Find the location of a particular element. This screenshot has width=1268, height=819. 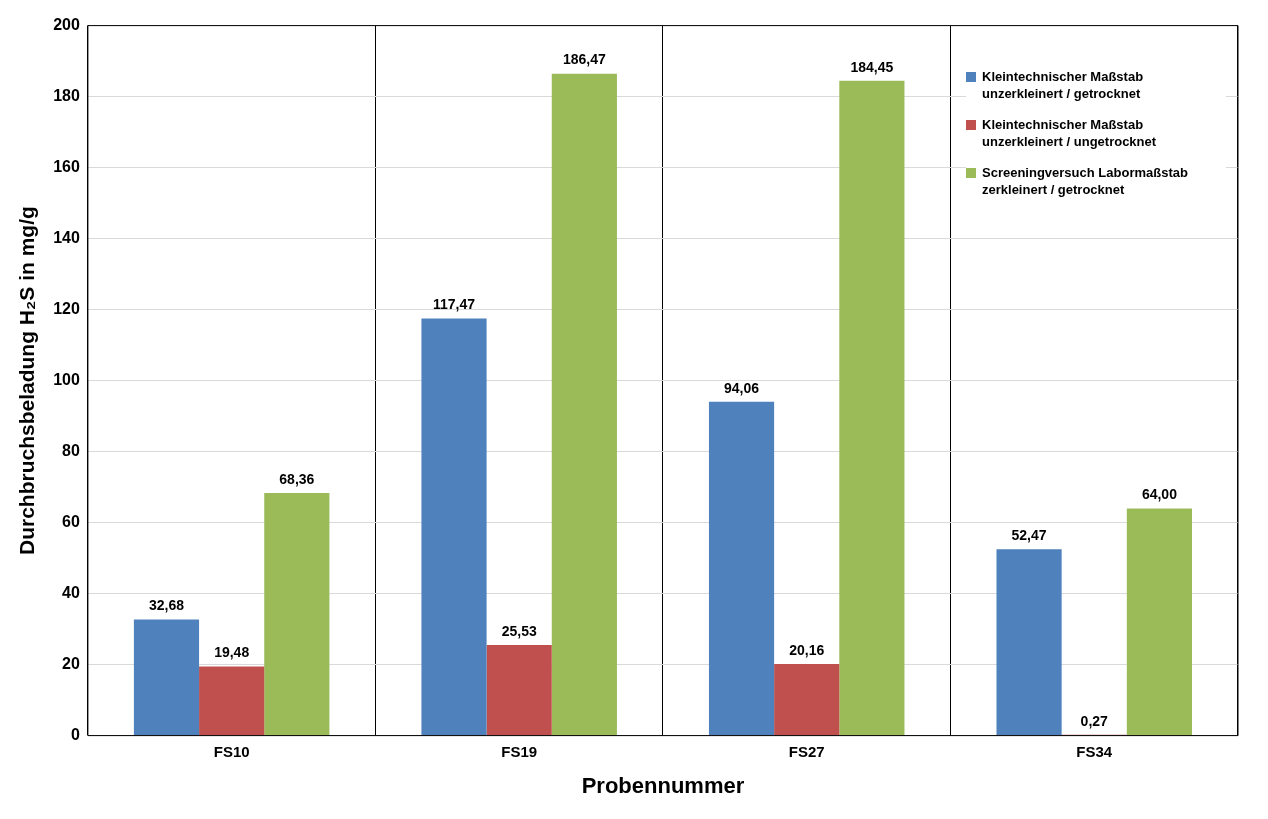

y-tick-label: 120 is located at coordinates (66, 309).